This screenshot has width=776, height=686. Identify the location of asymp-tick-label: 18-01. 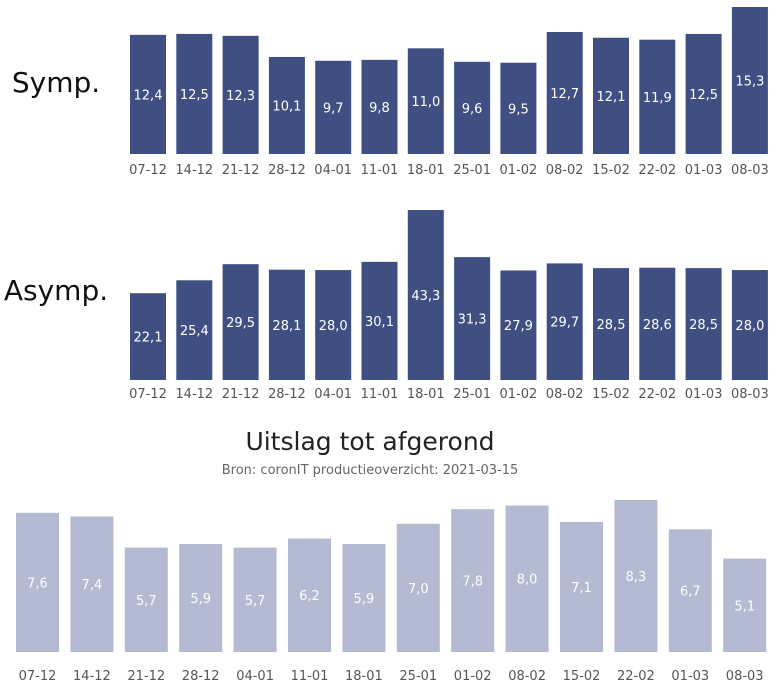
(426, 394).